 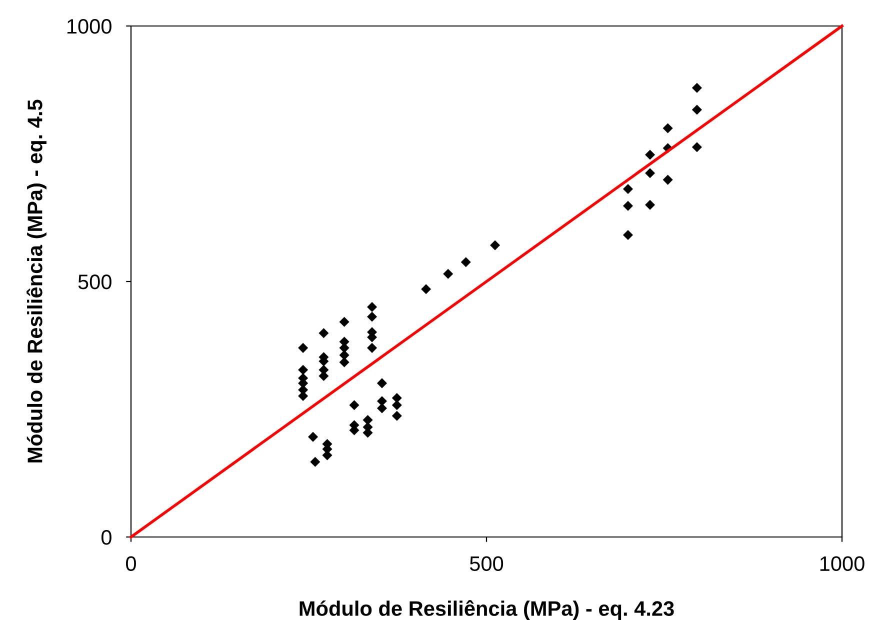 What do you see at coordinates (106, 537) in the screenshot?
I see `y-tick-label: 0` at bounding box center [106, 537].